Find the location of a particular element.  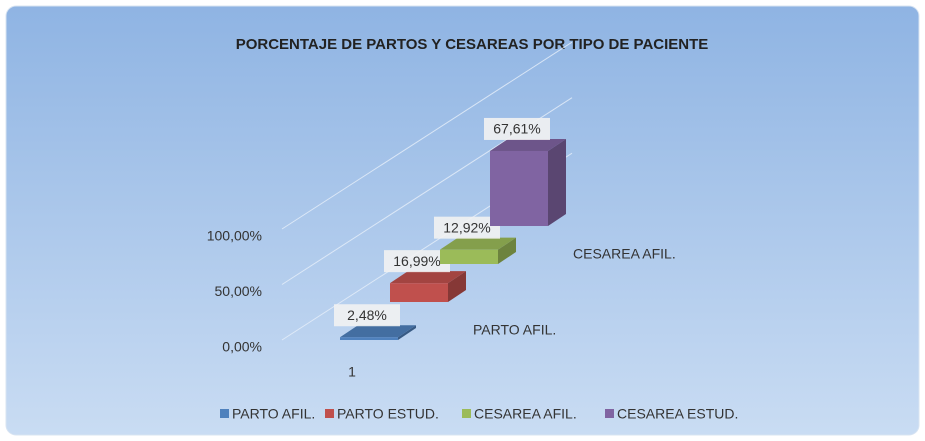

legend-label: PARTO AFIL. is located at coordinates (273, 414).